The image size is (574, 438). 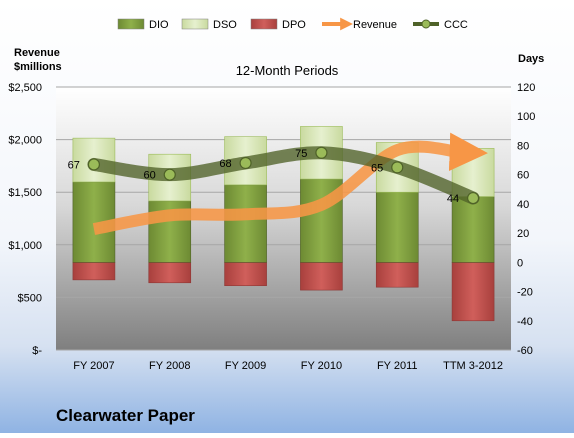 What do you see at coordinates (526, 117) in the screenshot?
I see `right-tick-label: 100` at bounding box center [526, 117].